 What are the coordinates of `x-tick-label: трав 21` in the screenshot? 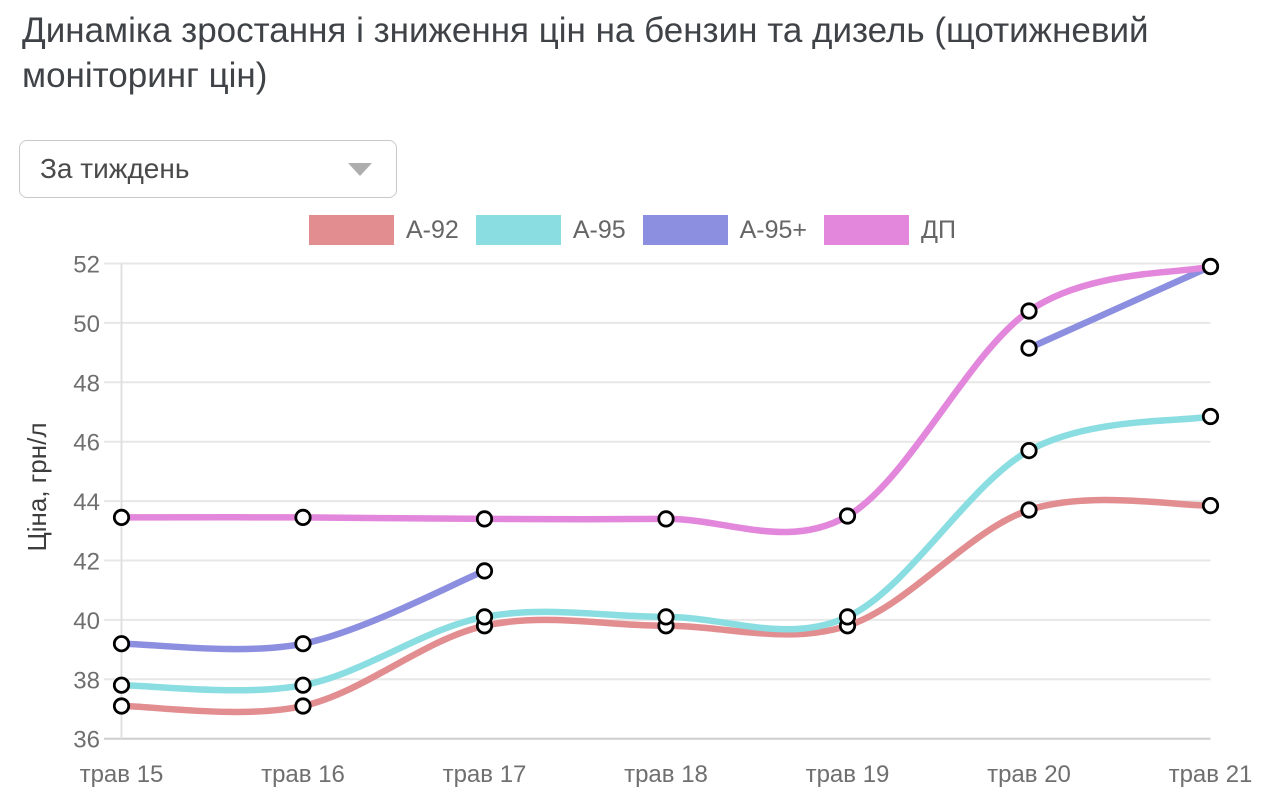 It's located at (1211, 774).